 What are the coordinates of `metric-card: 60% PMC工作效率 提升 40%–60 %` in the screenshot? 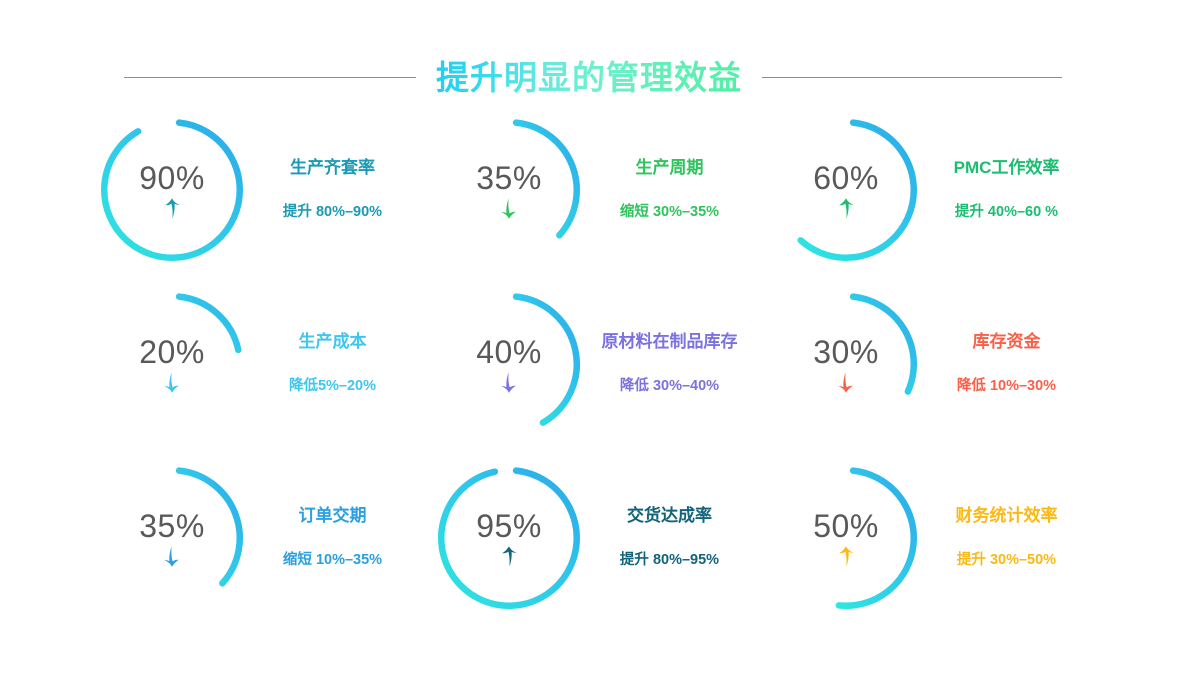 It's located at (930, 205).